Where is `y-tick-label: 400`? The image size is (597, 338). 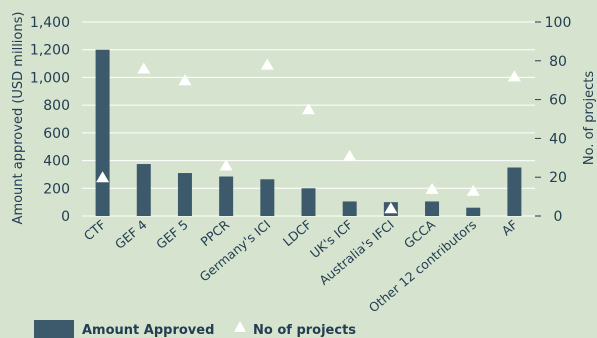 y-tick-label: 400 is located at coordinates (56, 162).